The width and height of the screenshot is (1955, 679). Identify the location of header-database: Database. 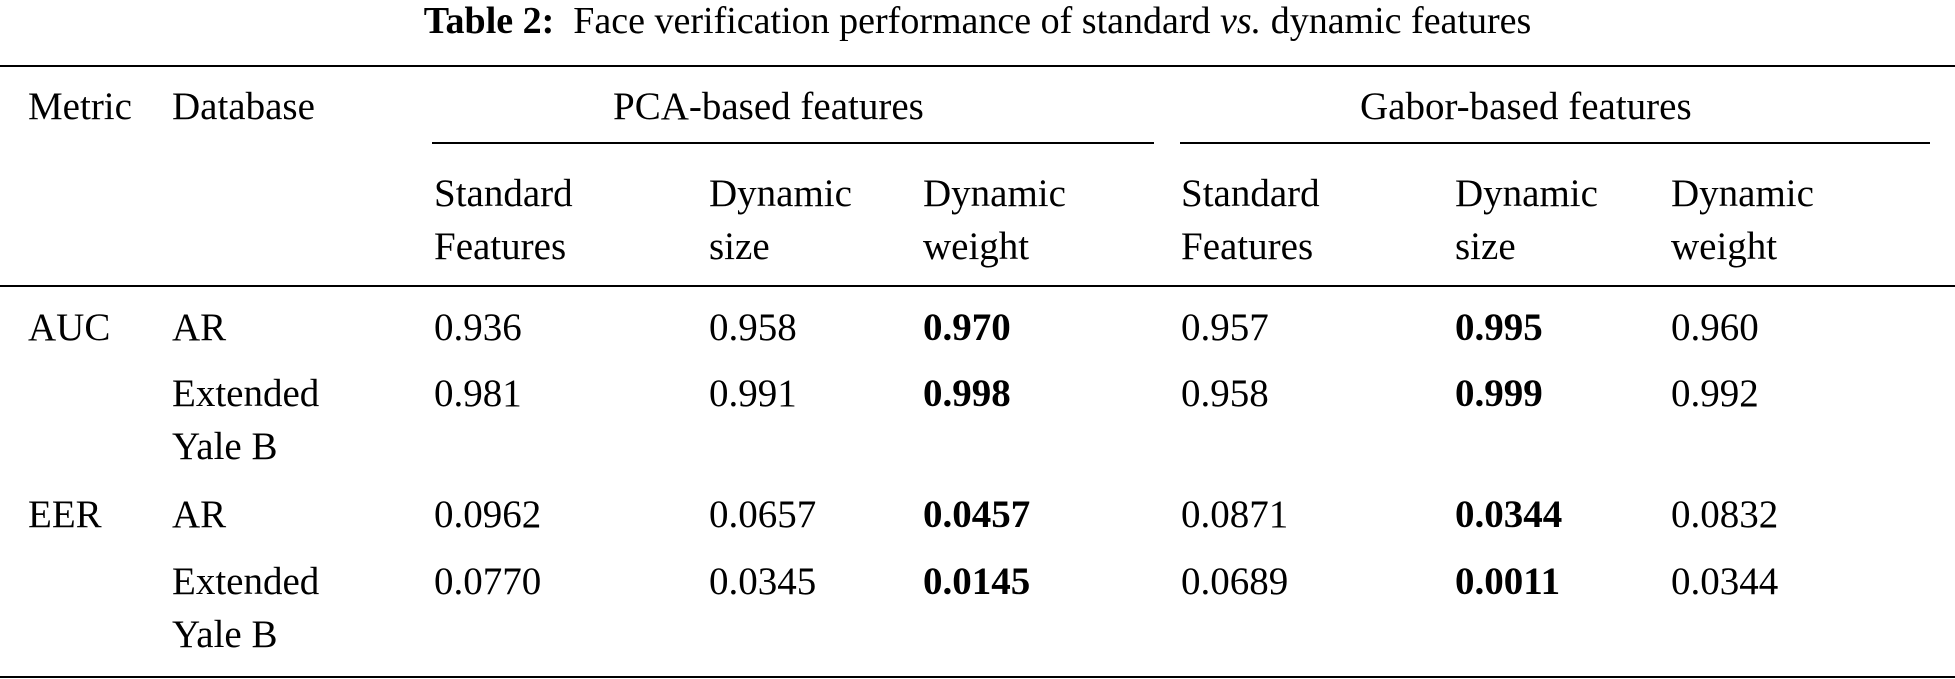
(243, 106).